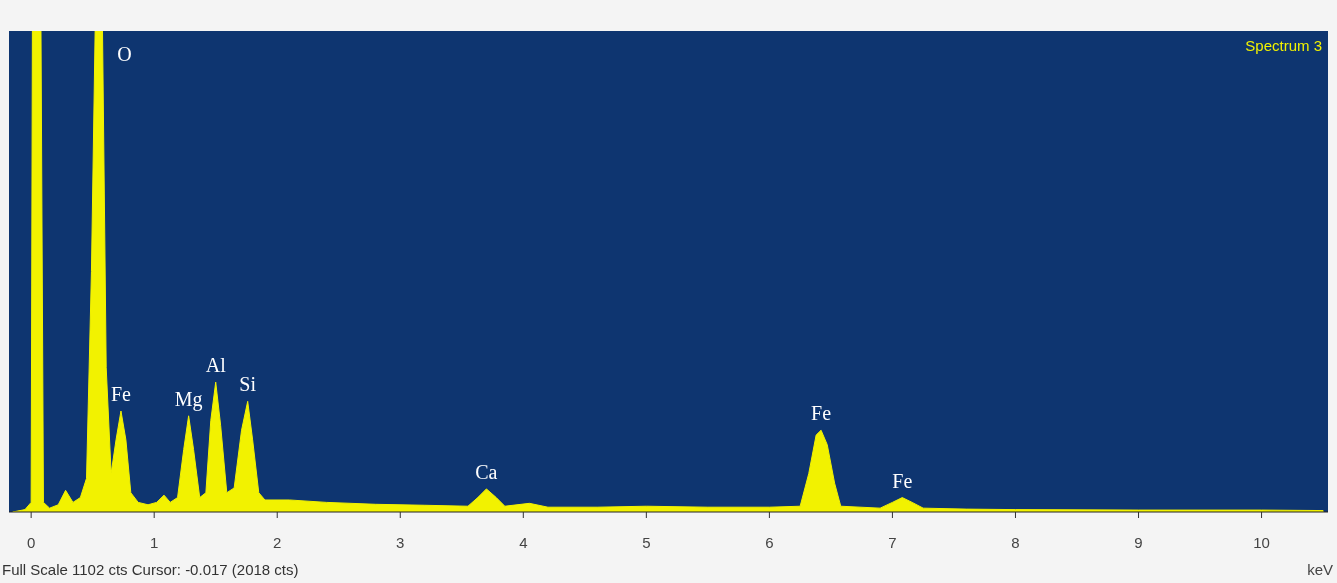 The height and width of the screenshot is (583, 1337). Describe the element at coordinates (31, 542) in the screenshot. I see `x-tick-label: 0` at that location.